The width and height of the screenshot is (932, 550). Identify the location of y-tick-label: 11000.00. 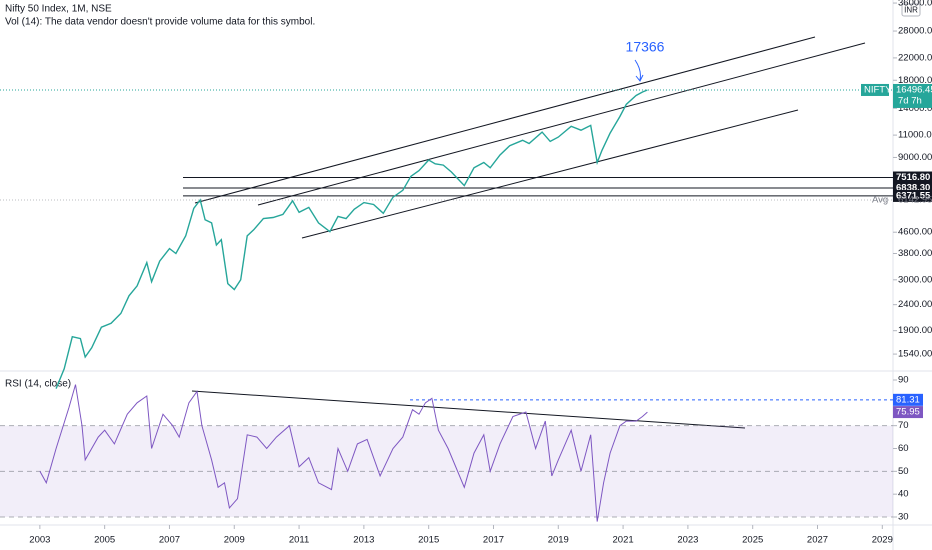
(915, 135).